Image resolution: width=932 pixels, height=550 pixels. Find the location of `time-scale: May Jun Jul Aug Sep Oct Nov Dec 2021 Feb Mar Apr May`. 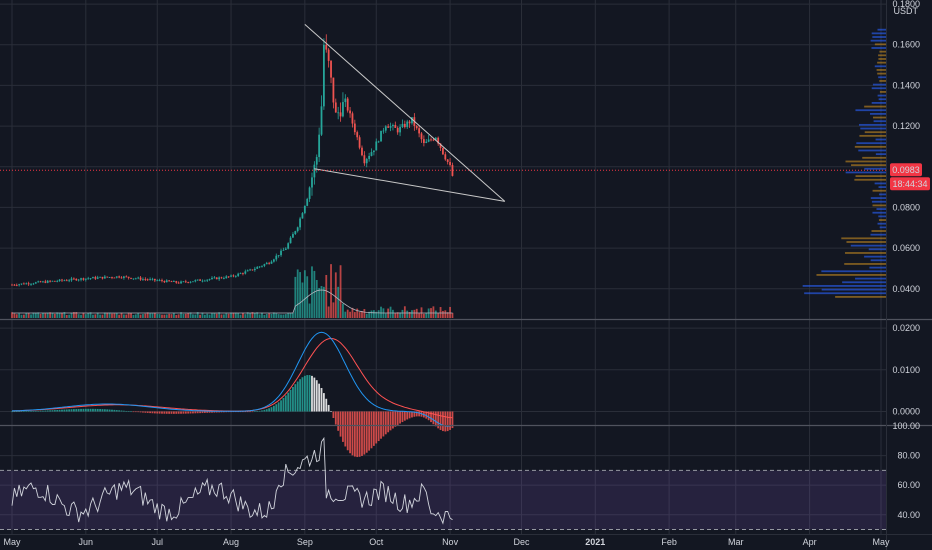

time-scale: May Jun Jul Aug Sep Oct Nov Dec 2021 Feb Mar Apr May is located at coordinates (446, 542).